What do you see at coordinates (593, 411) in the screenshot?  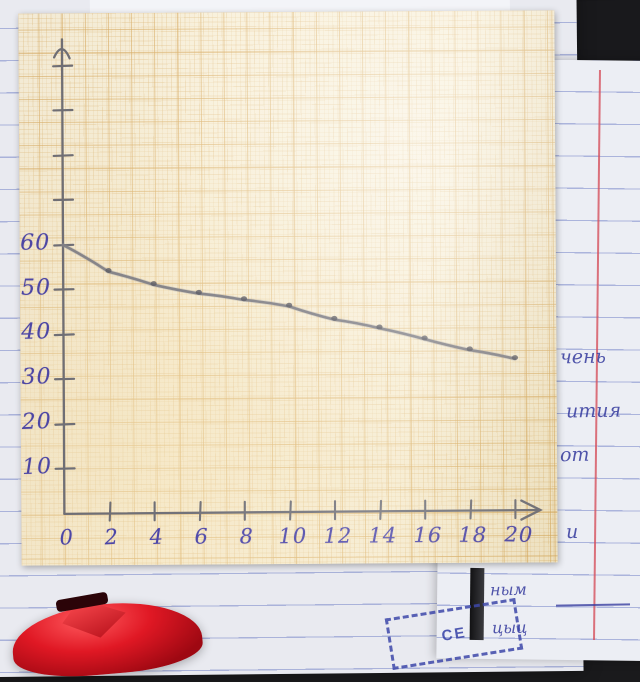 I see `handwriting-line-2: ития` at bounding box center [593, 411].